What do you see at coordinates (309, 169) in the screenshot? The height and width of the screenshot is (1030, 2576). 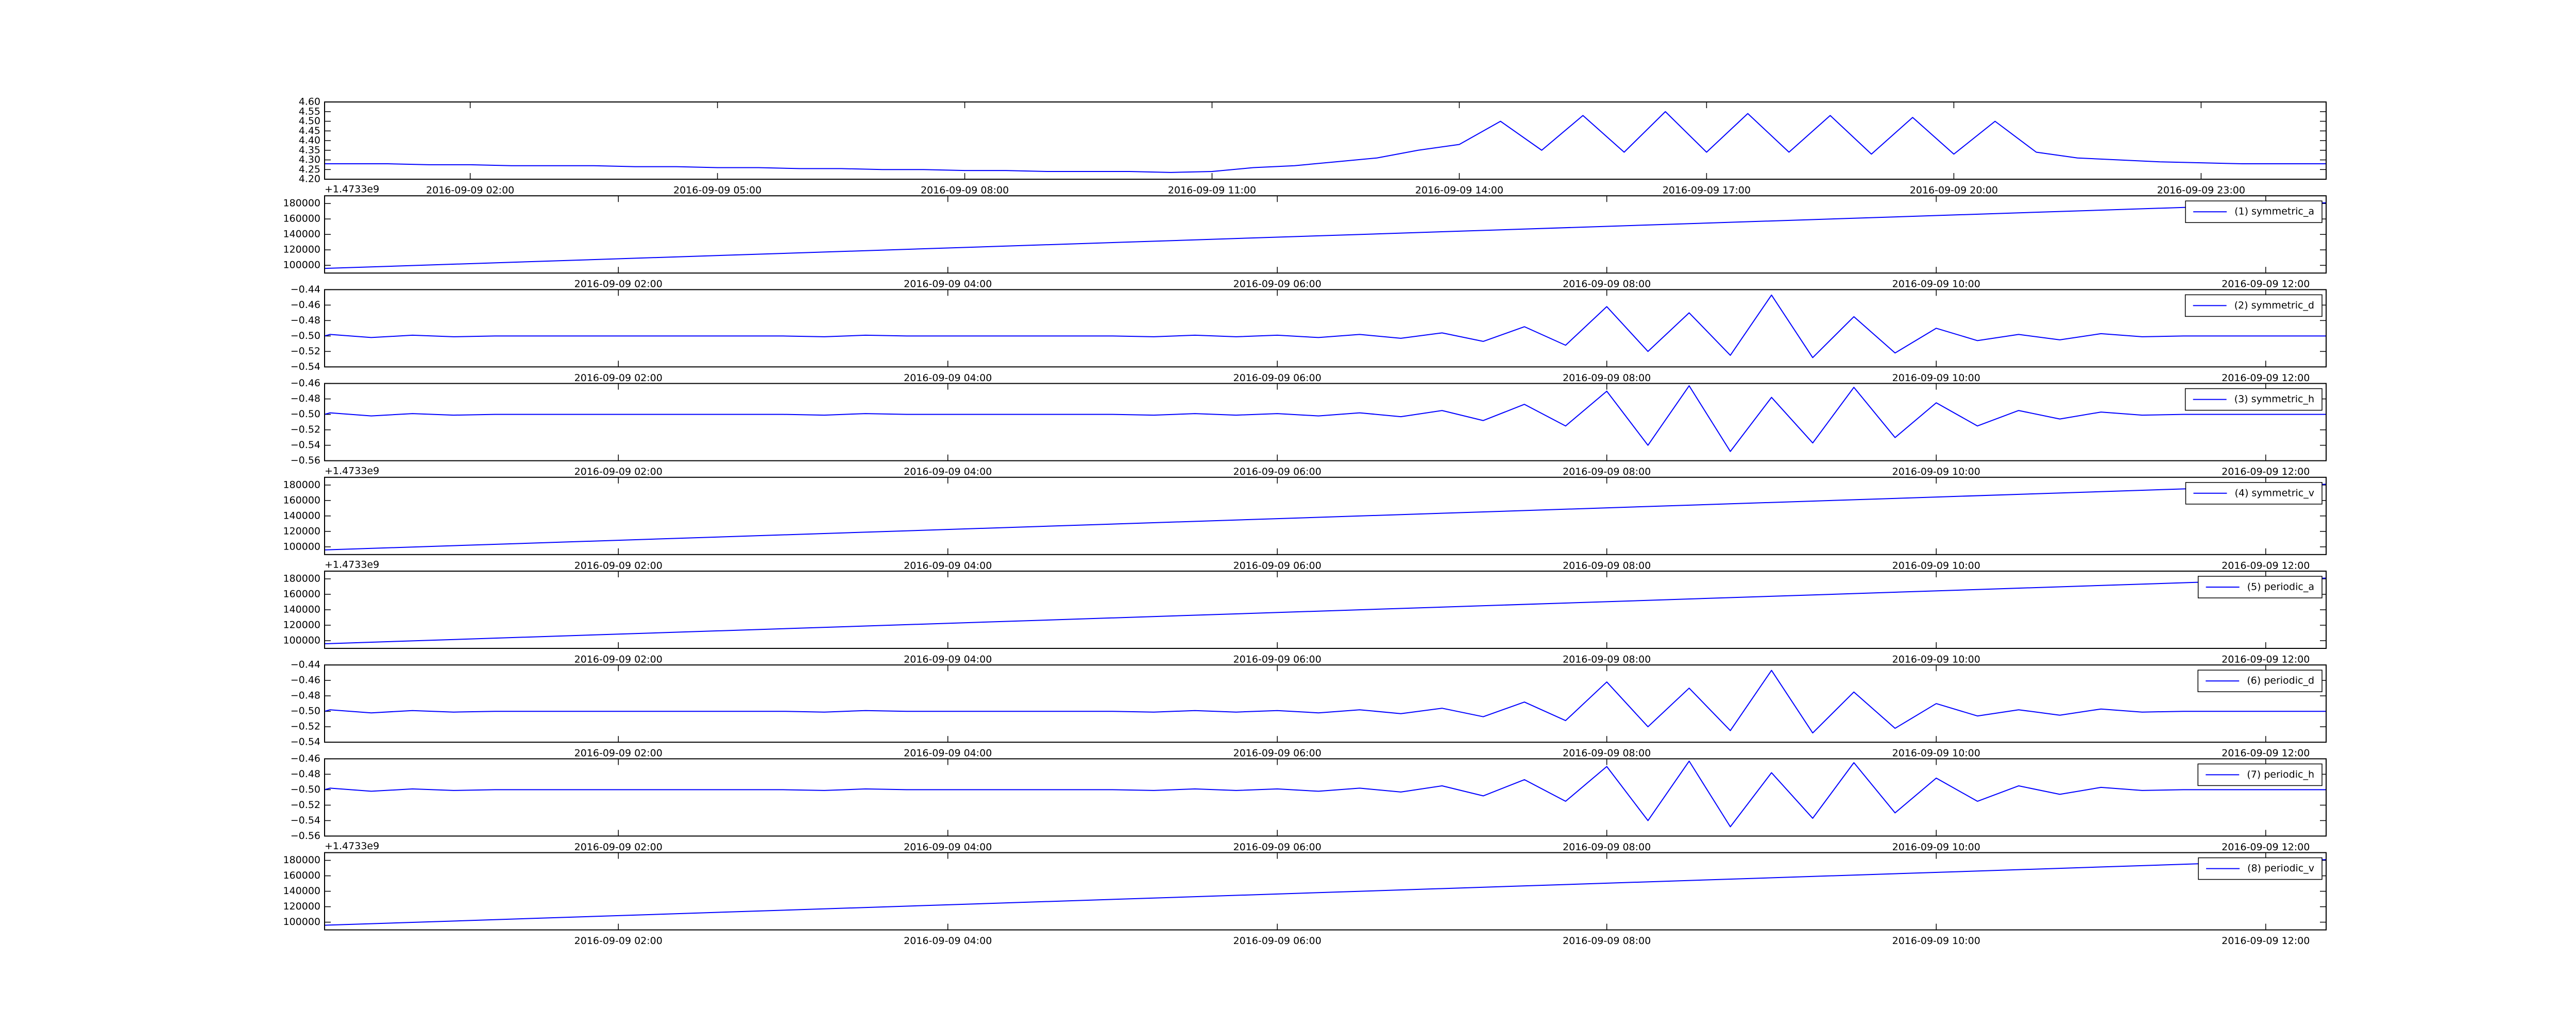 I see `y-tick-label: 4.25` at bounding box center [309, 169].